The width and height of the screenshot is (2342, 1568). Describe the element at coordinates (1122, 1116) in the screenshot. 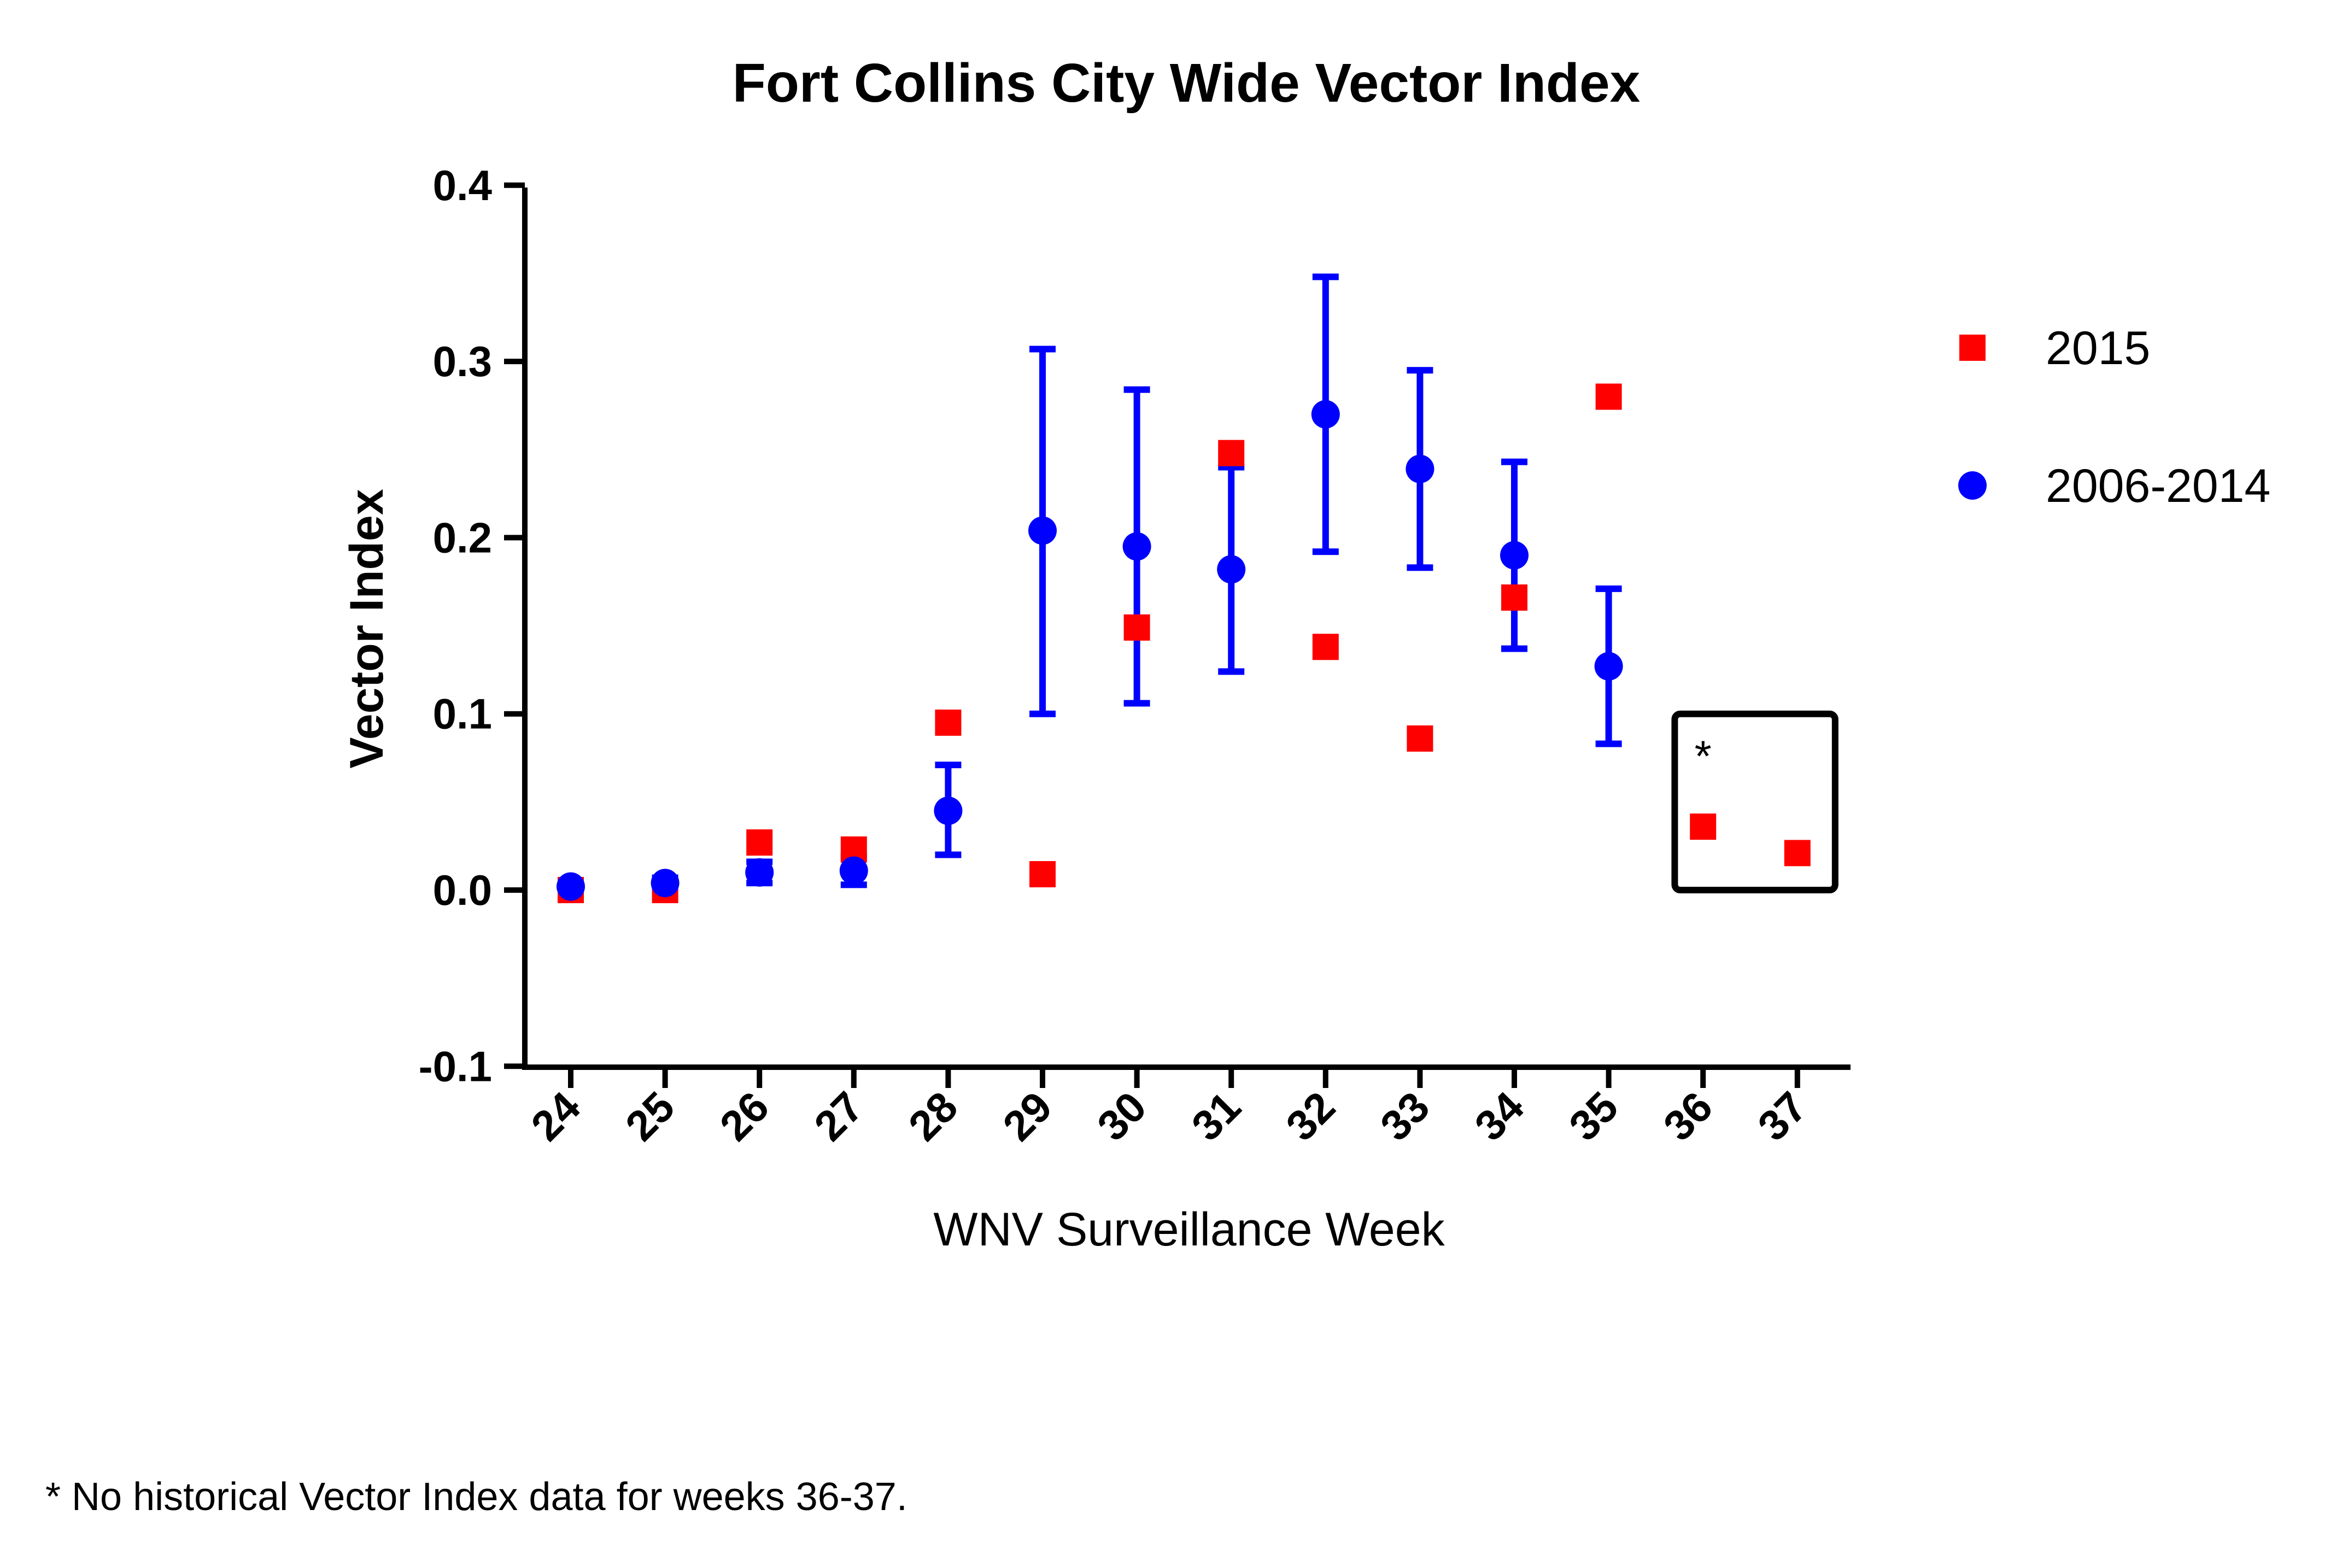

I see `x-tick-label: 30` at that location.